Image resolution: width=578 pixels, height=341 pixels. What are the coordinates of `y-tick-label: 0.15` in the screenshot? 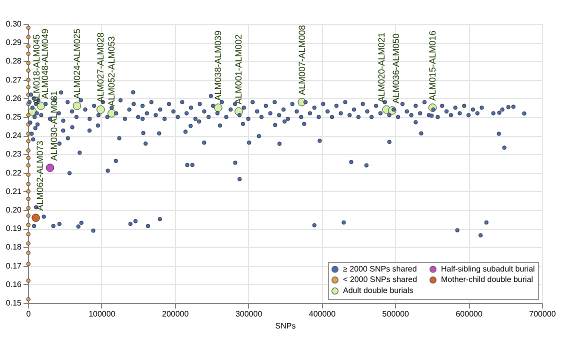 It's located at (14, 303).